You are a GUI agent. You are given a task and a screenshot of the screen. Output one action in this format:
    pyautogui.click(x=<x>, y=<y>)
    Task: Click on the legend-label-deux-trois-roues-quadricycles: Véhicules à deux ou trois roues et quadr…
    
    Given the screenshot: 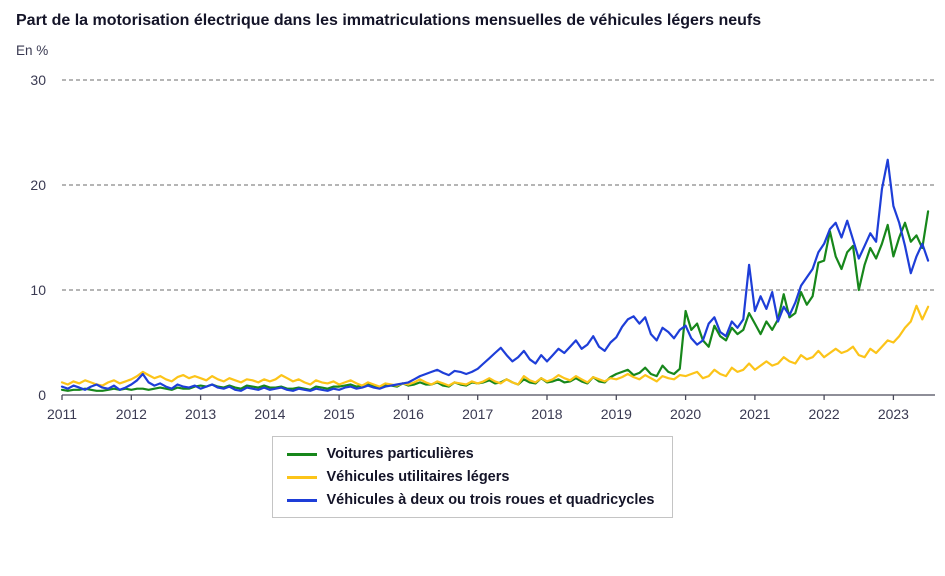 What is the action you would take?
    pyautogui.click(x=490, y=500)
    